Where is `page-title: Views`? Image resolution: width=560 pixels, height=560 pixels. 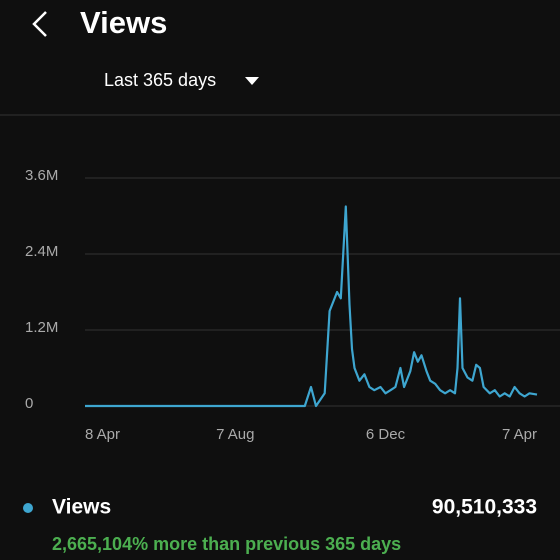
page-title: Views is located at coordinates (123, 22).